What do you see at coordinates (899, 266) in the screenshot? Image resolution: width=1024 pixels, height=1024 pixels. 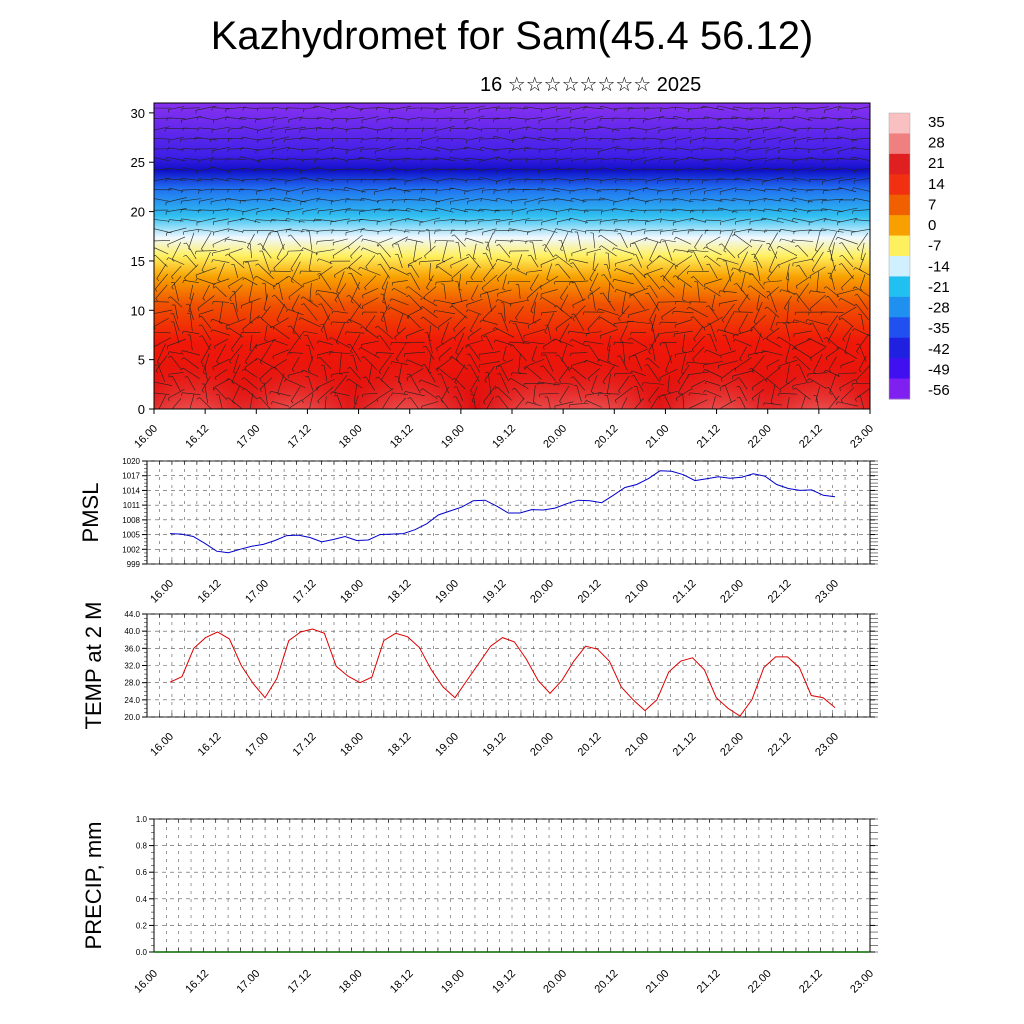 I see `colorbar-swatch` at bounding box center [899, 266].